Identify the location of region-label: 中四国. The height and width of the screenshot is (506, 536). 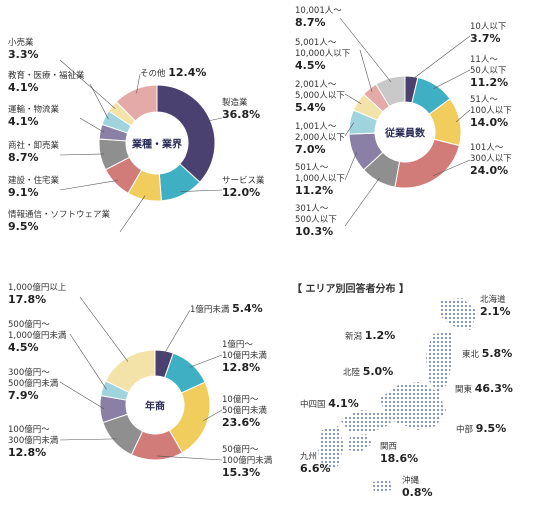
(313, 405).